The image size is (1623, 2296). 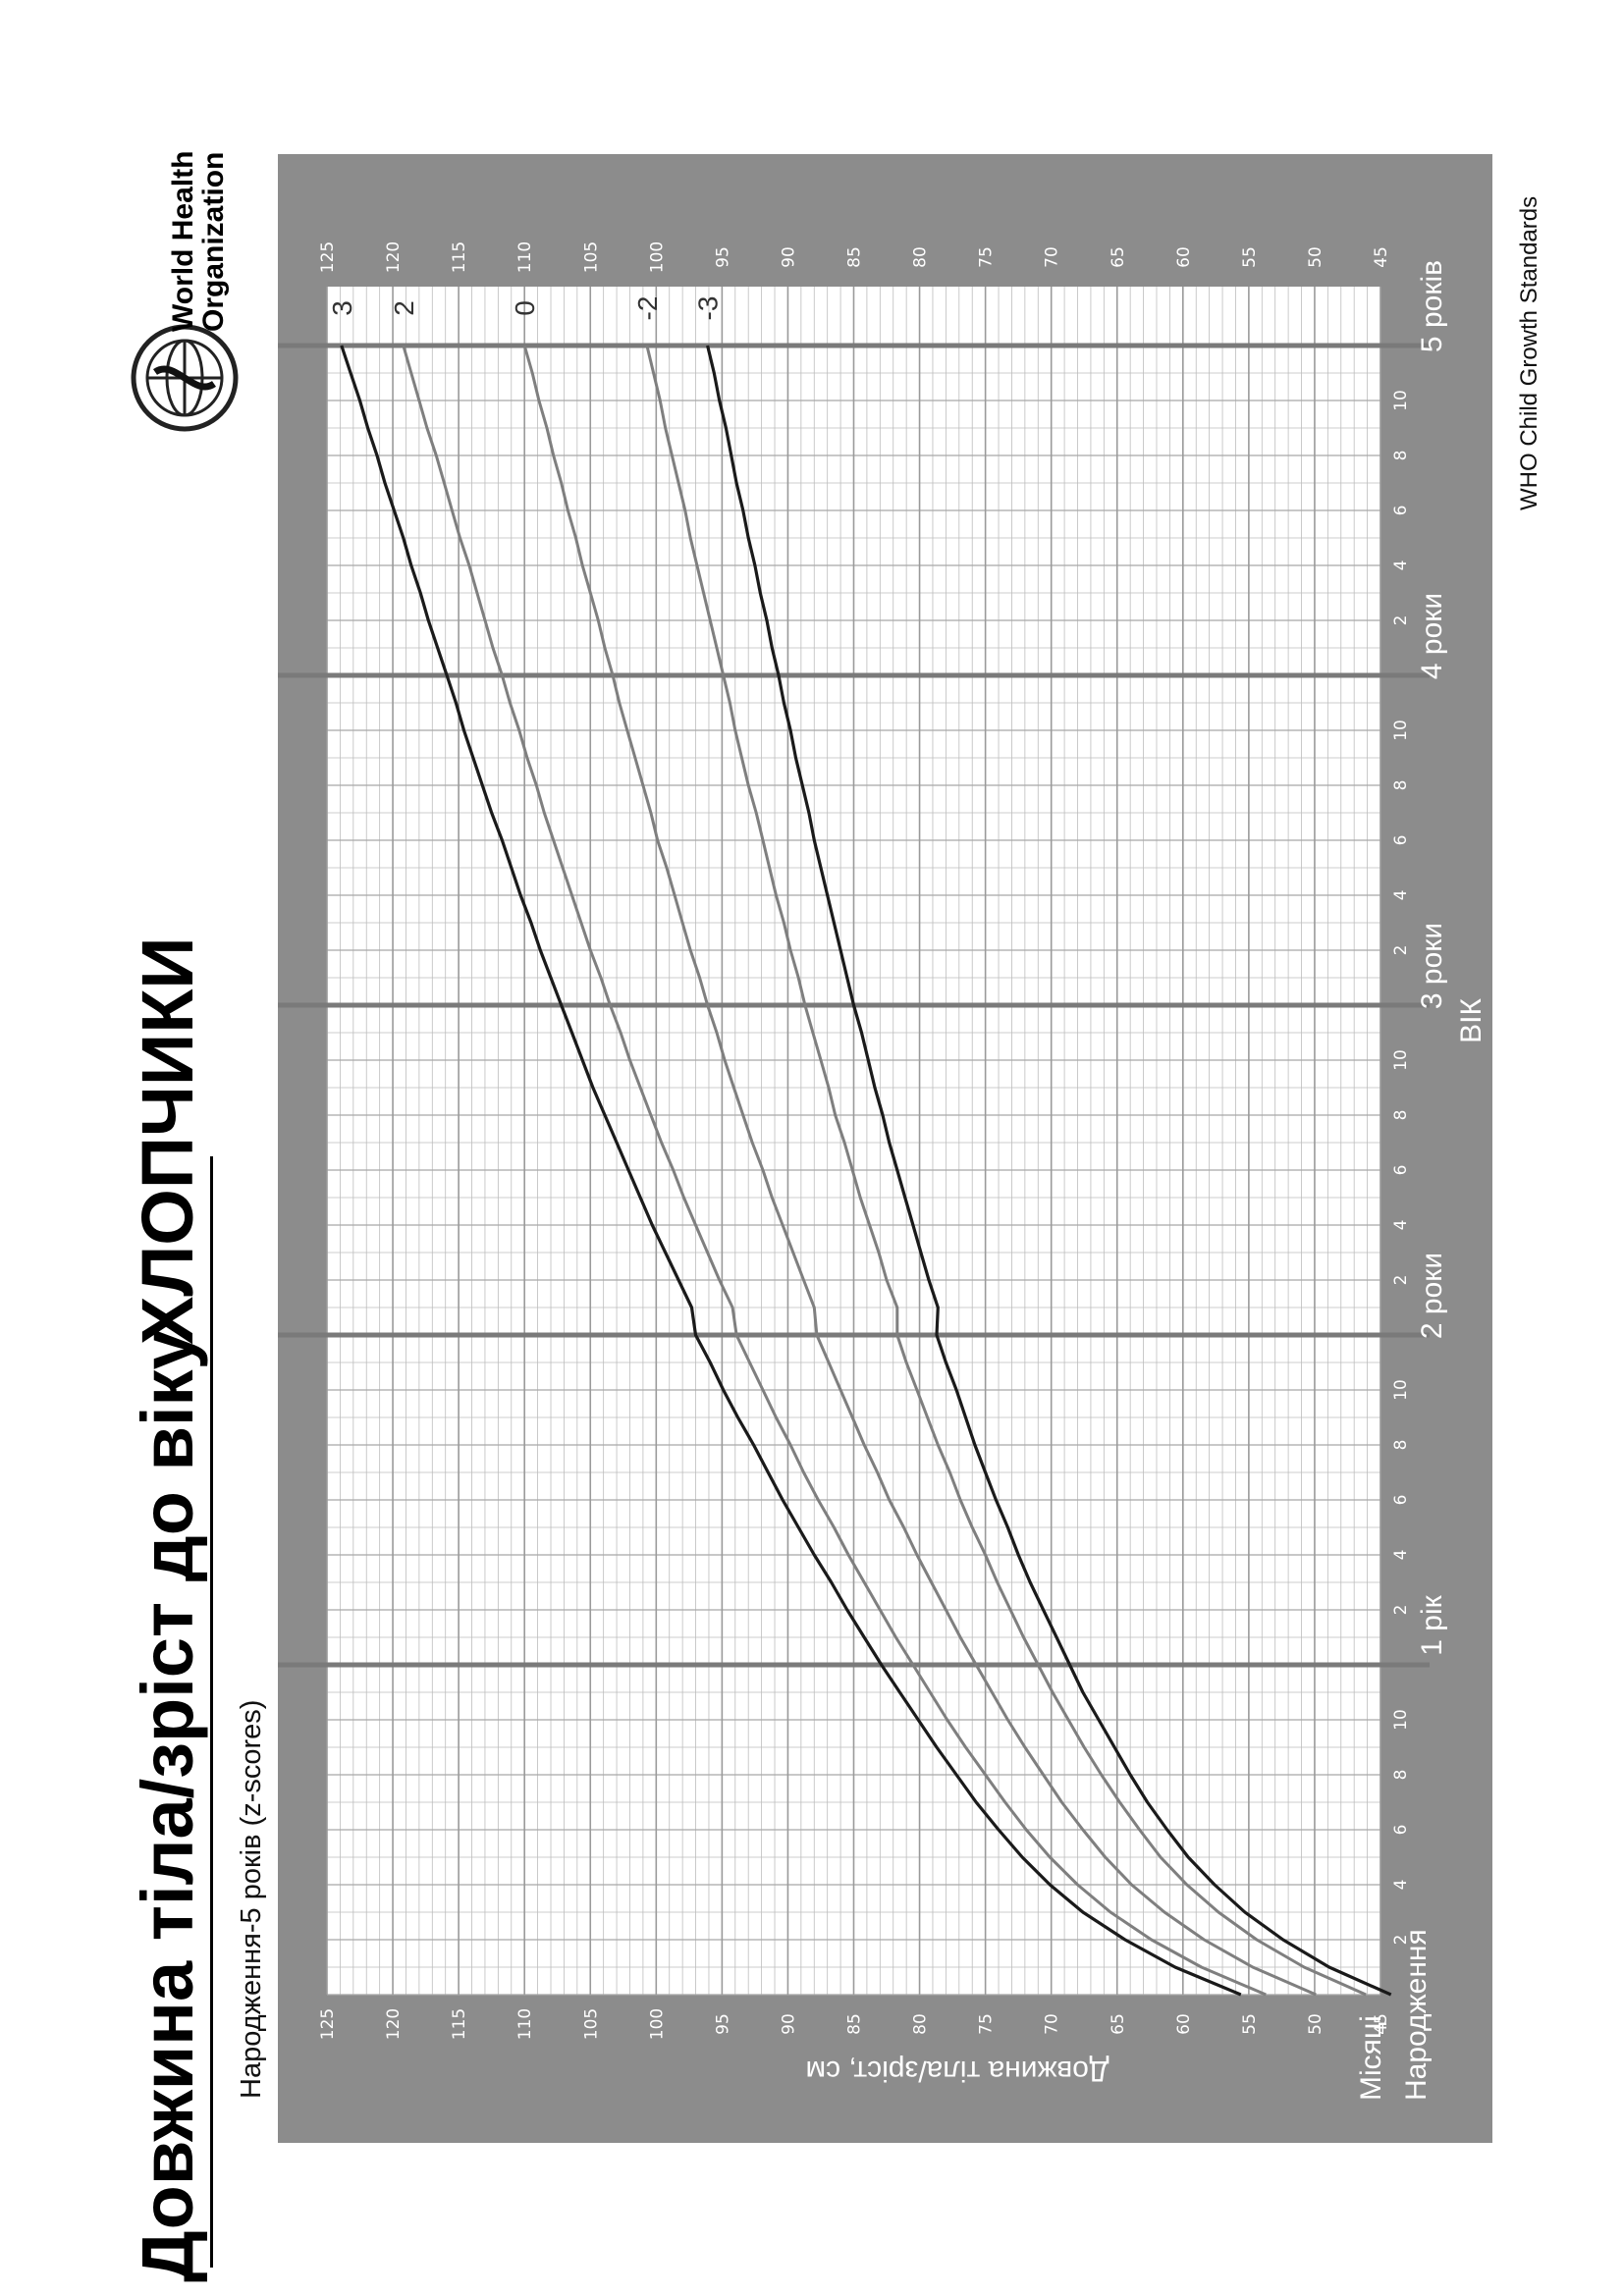 What do you see at coordinates (1432, 636) in the screenshot?
I see `x-year-label: 4 роки` at bounding box center [1432, 636].